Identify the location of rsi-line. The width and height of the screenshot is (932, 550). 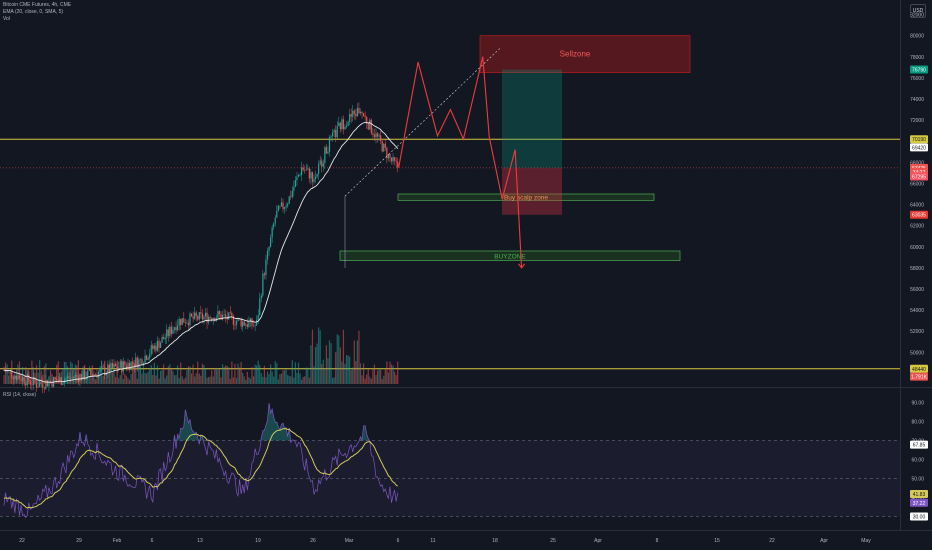
(201, 461).